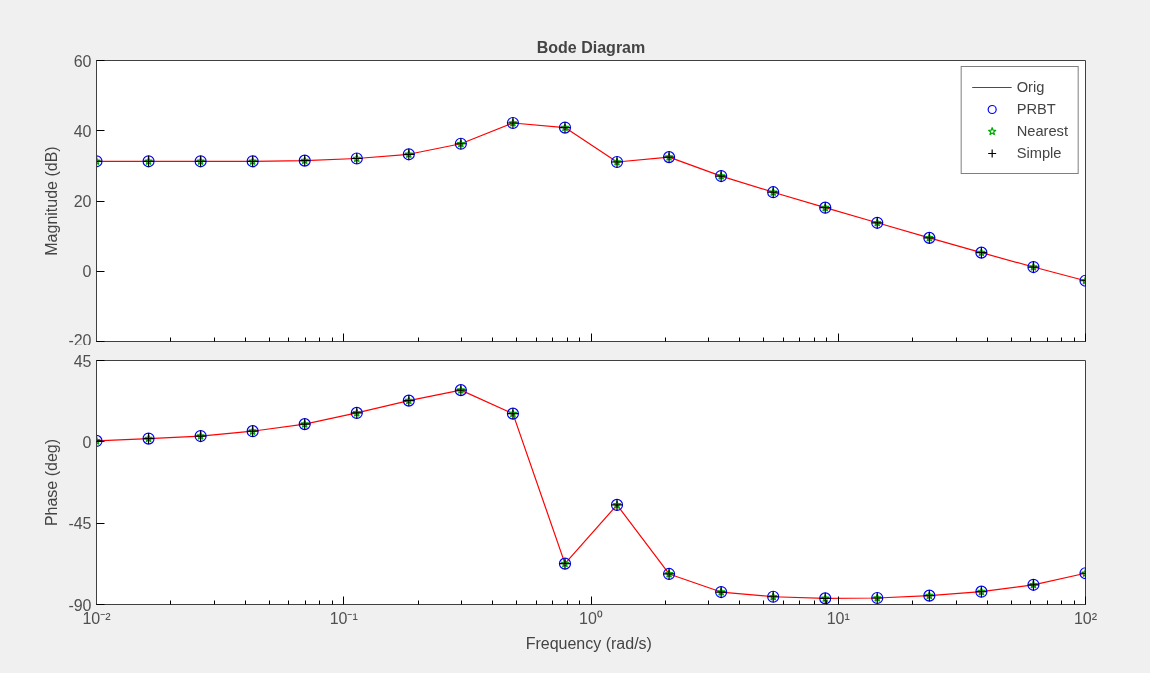 The width and height of the screenshot is (1150, 673). What do you see at coordinates (80, 524) in the screenshot?
I see `y-tick-label: -45` at bounding box center [80, 524].